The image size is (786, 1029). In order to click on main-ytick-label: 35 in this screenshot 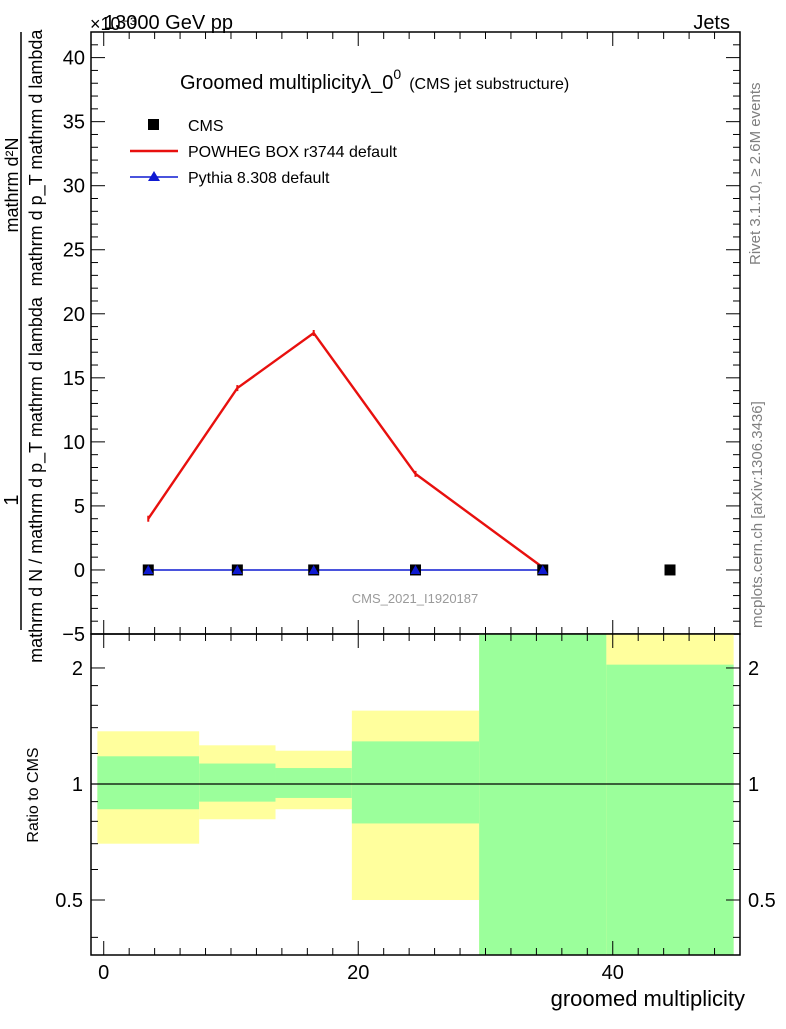, I will do `click(74, 123)`.